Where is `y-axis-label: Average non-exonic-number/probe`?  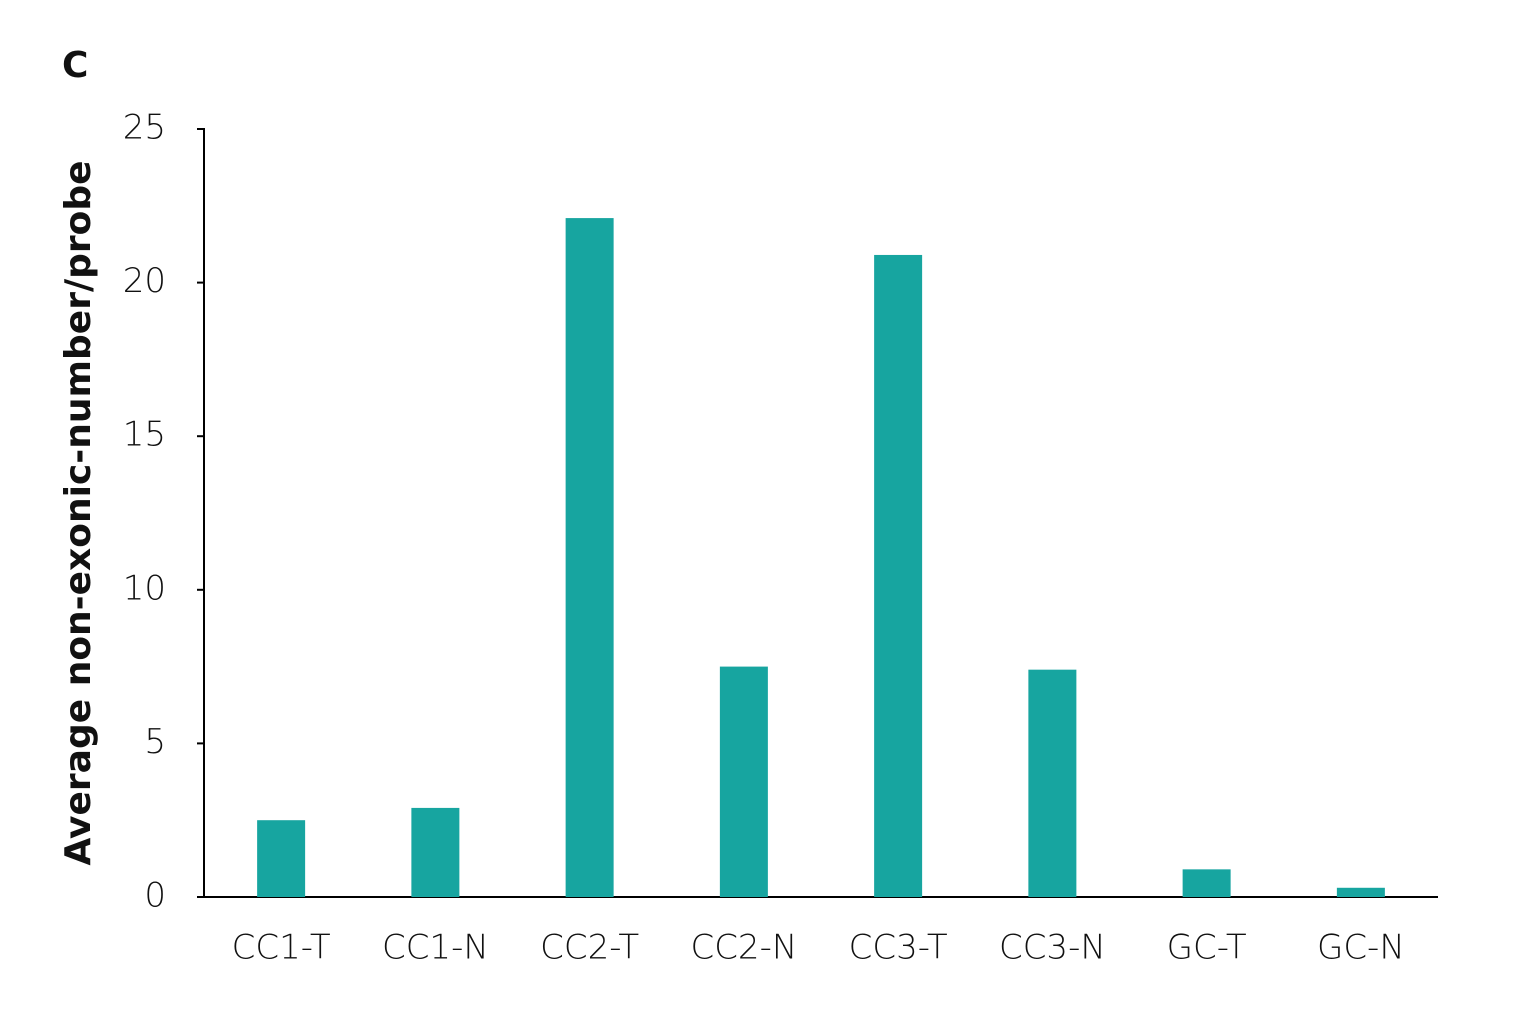 y-axis-label: Average non-exonic-number/probe is located at coordinates (78, 512).